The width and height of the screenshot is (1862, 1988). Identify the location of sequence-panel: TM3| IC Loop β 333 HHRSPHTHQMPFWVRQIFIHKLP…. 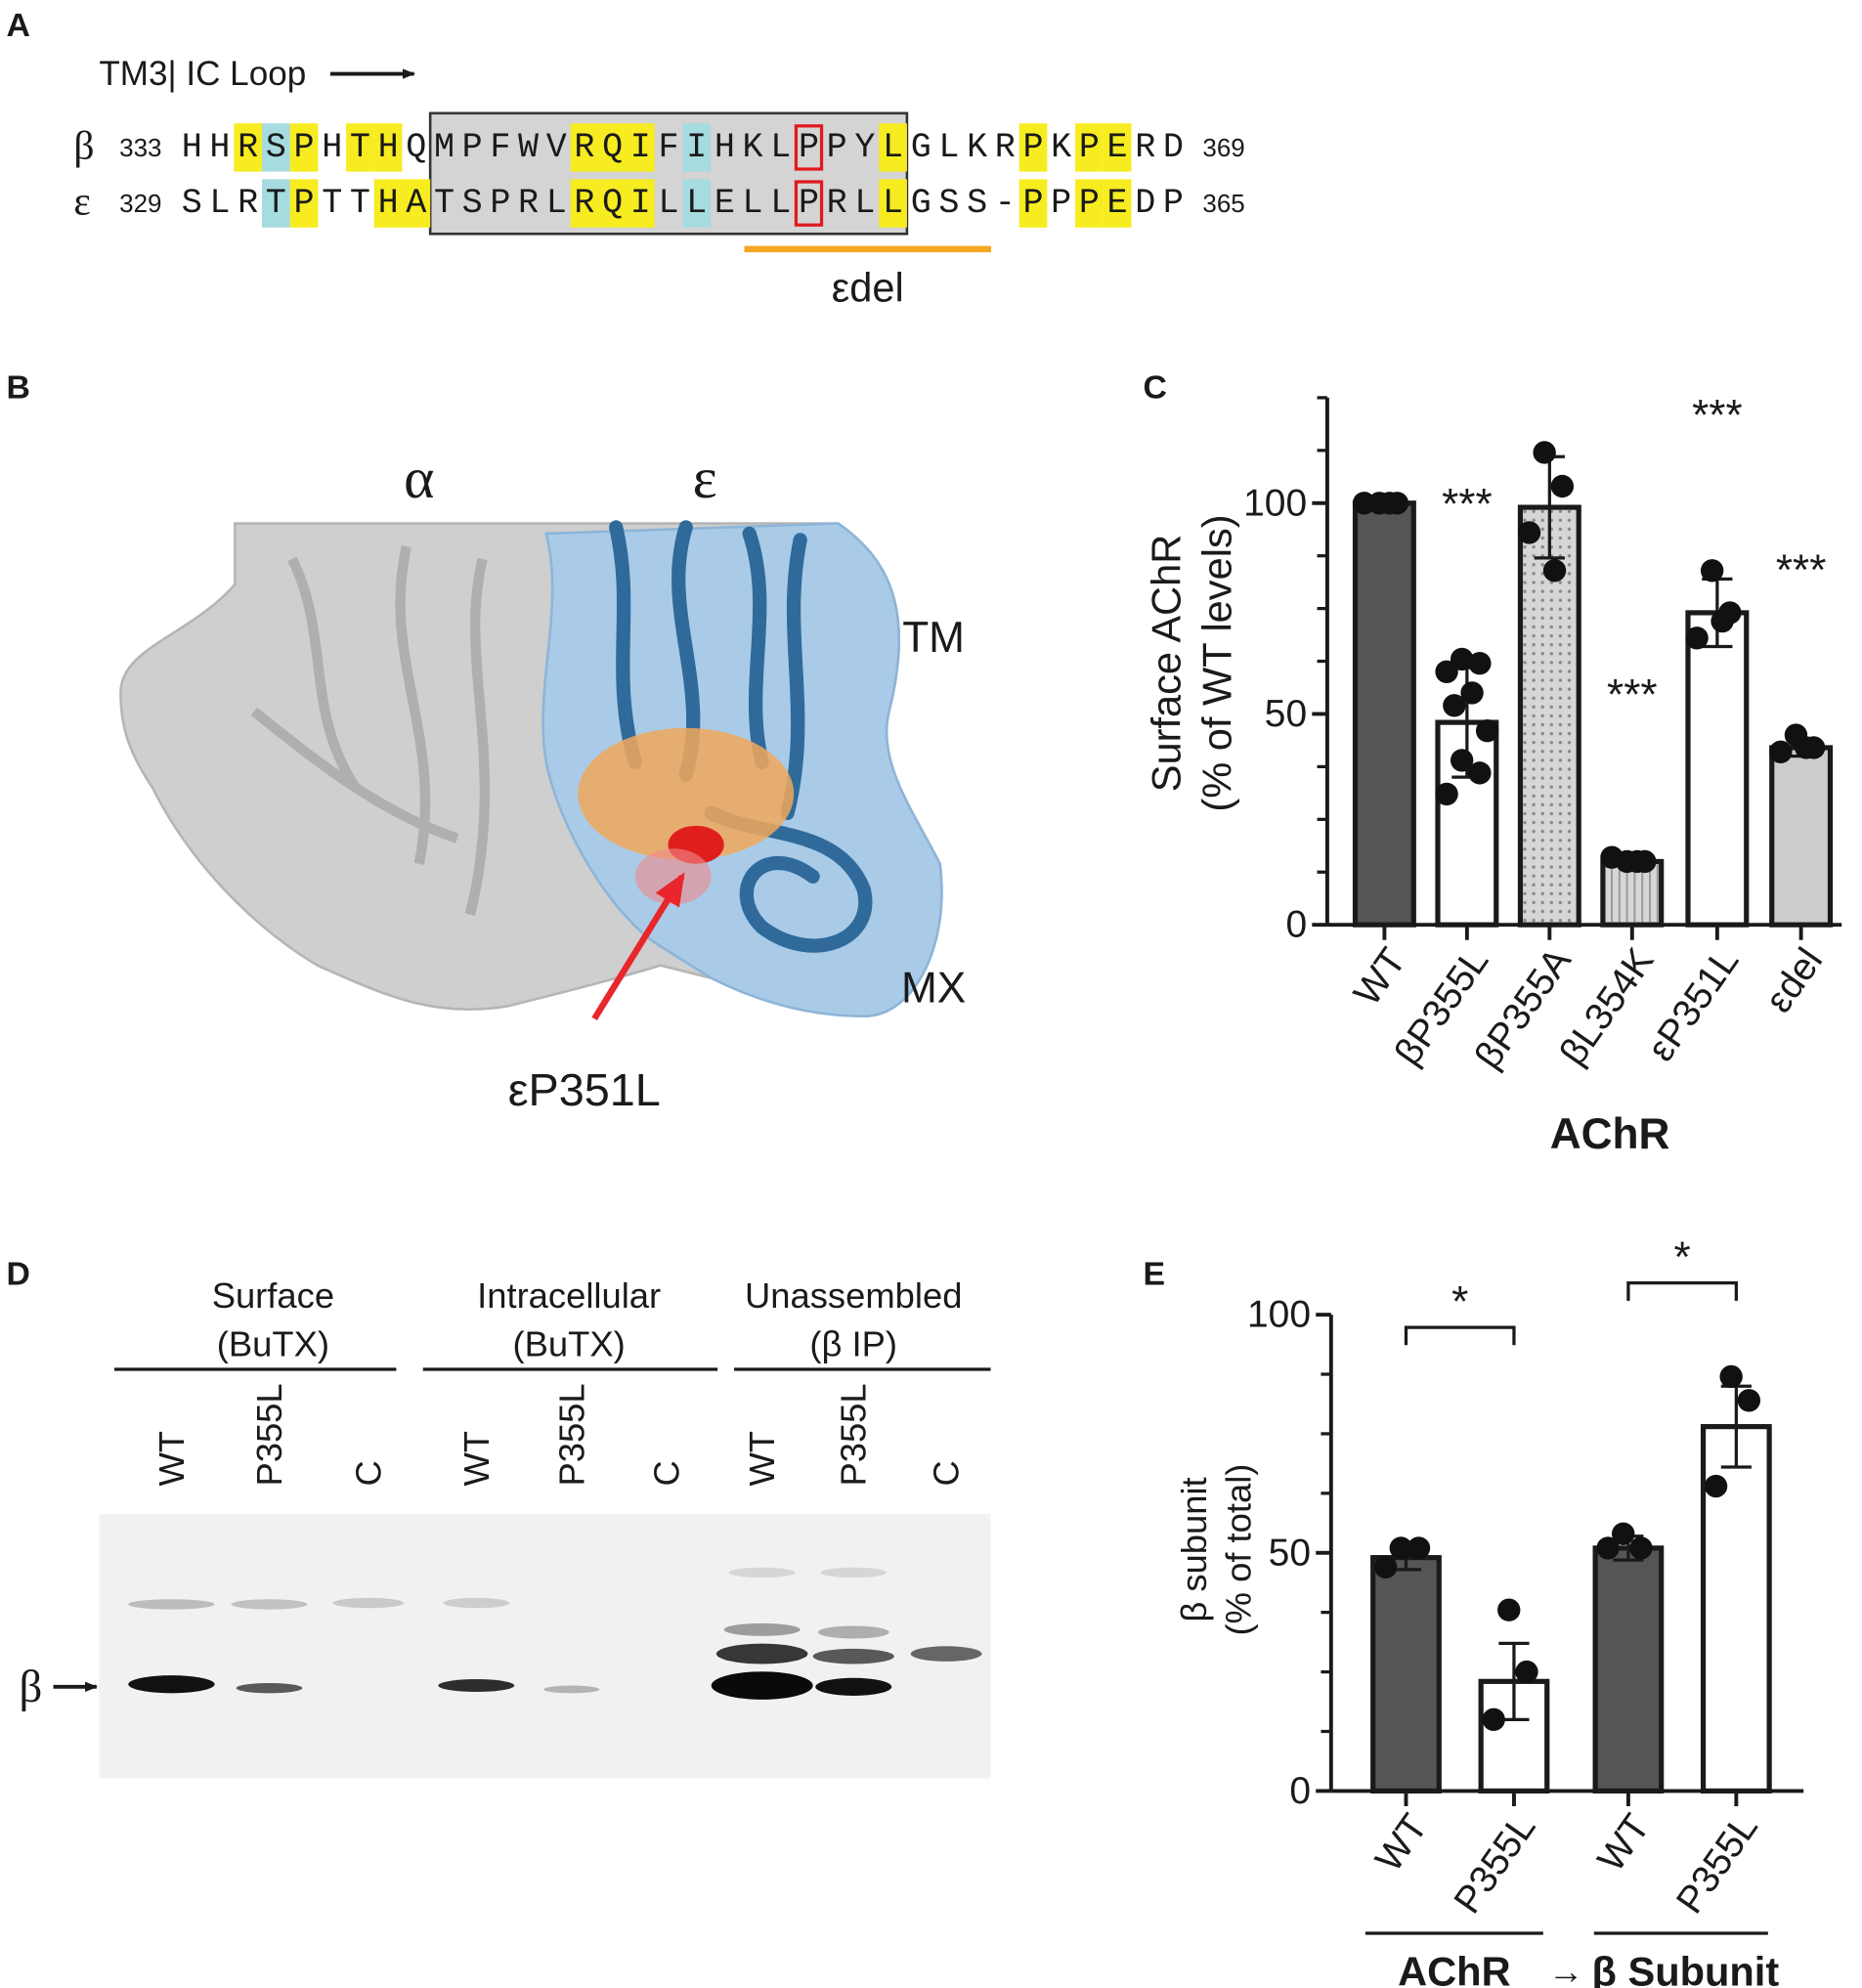
(659, 182).